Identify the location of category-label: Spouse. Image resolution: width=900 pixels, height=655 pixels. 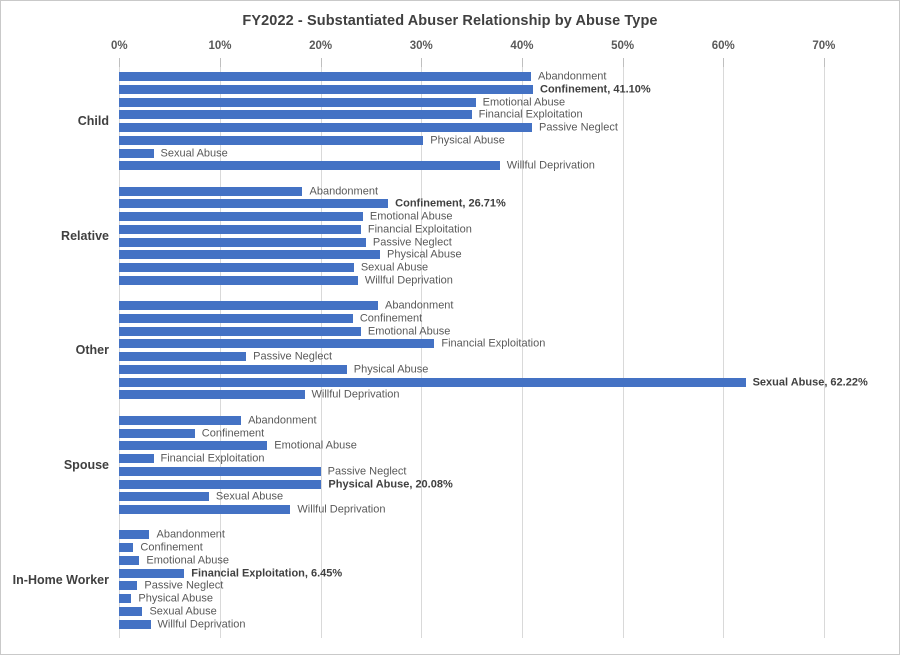
(86, 464).